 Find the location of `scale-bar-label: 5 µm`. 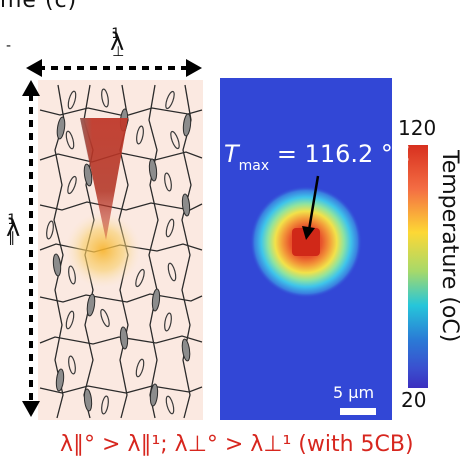

scale-bar-label: 5 µm is located at coordinates (354, 392).